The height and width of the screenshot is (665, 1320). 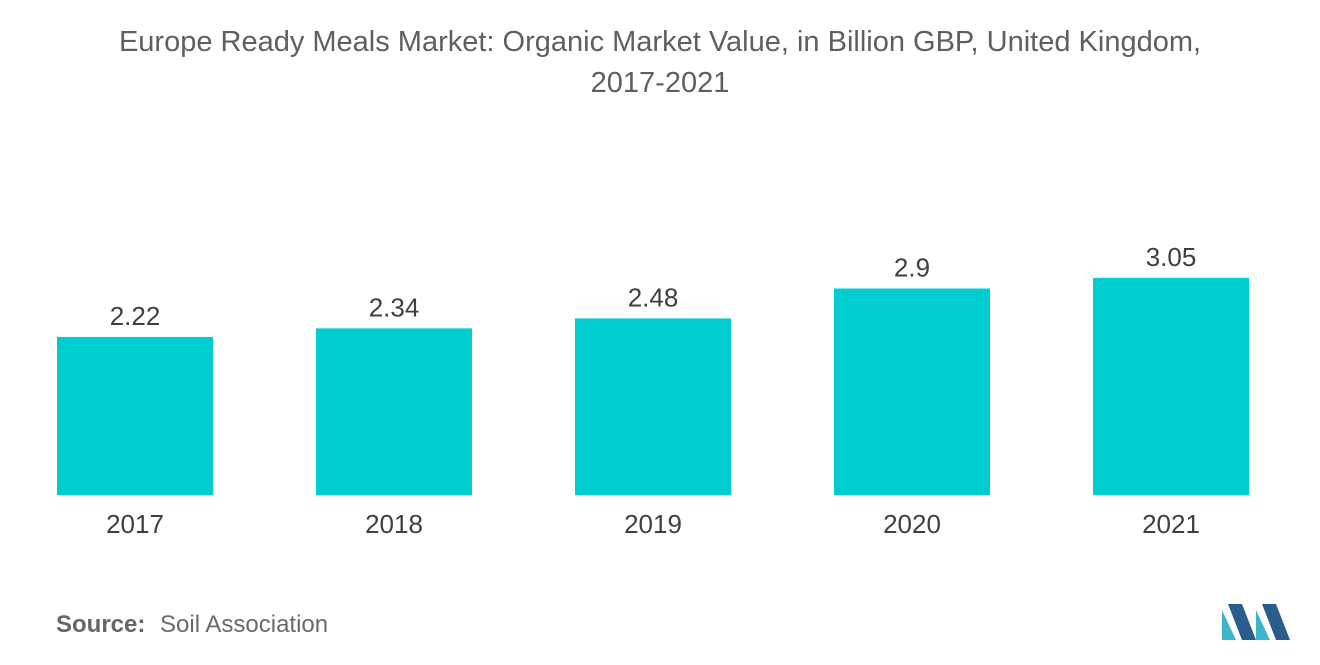 I want to click on x-tick-label-2017: 2017, so click(x=135, y=524).